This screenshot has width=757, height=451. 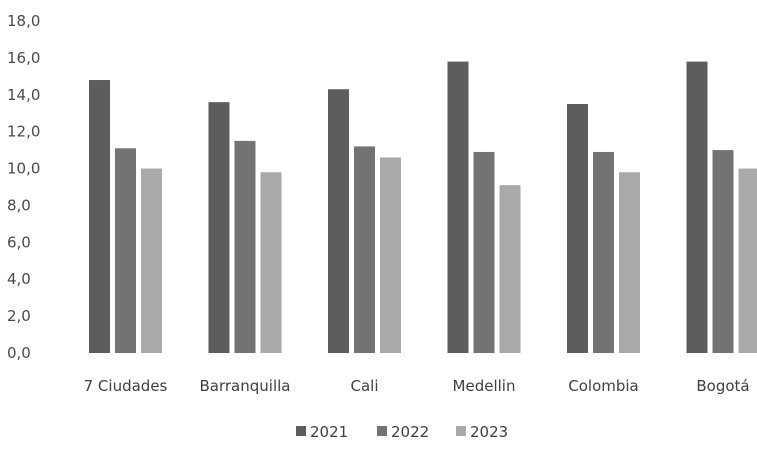 I want to click on y-tick-label: 16,0, so click(x=23, y=58).